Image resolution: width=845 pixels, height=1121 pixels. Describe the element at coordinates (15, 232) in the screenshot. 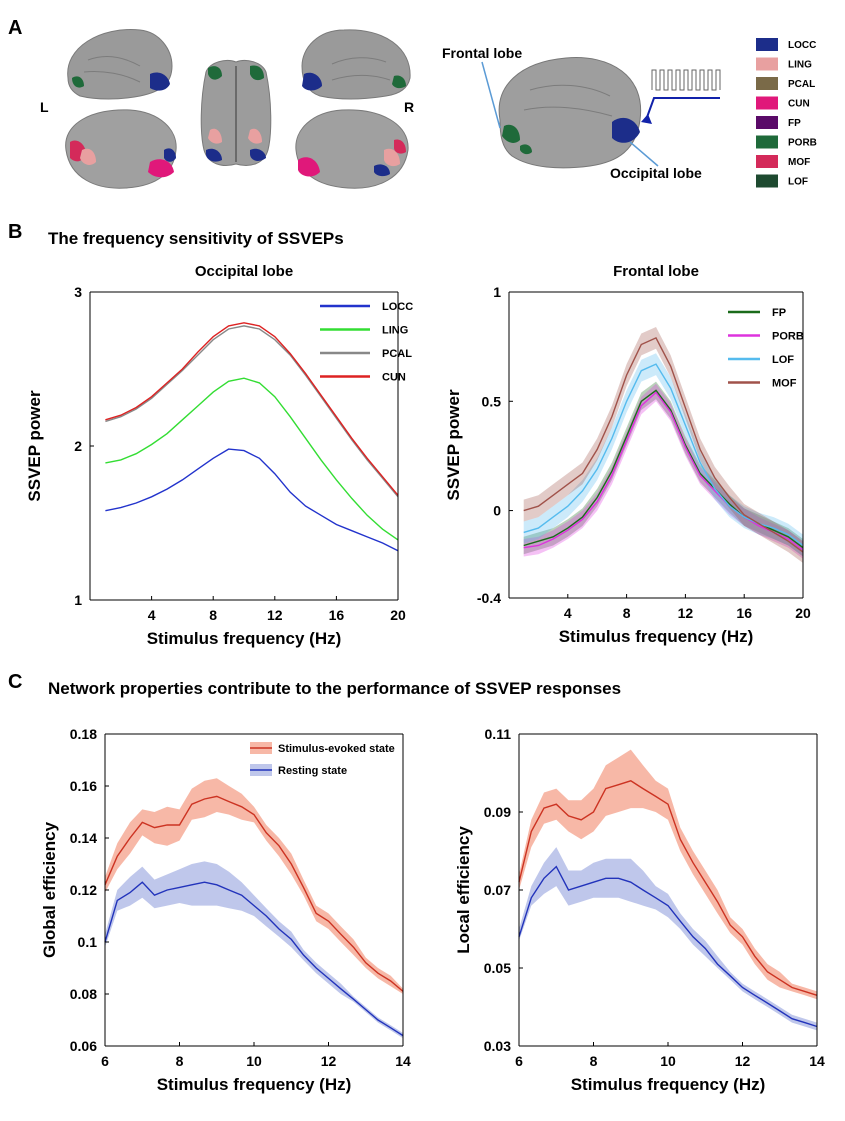

I see `panel-letter-b: B` at that location.